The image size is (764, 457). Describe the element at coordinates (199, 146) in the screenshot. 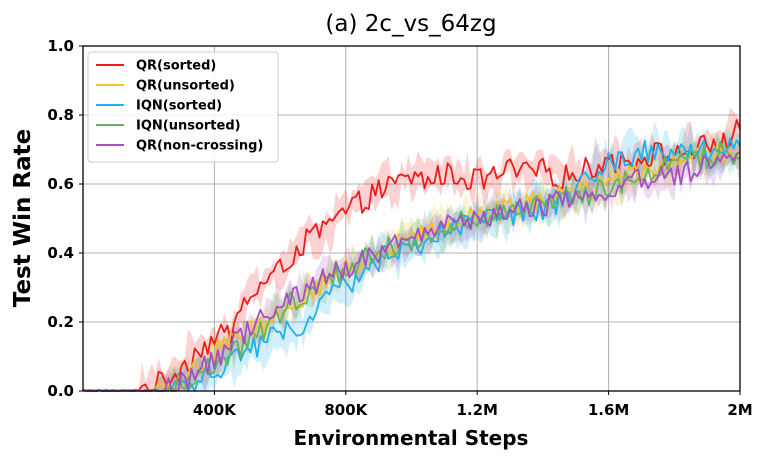

I see `legend-label: QR(non-crossing)` at that location.